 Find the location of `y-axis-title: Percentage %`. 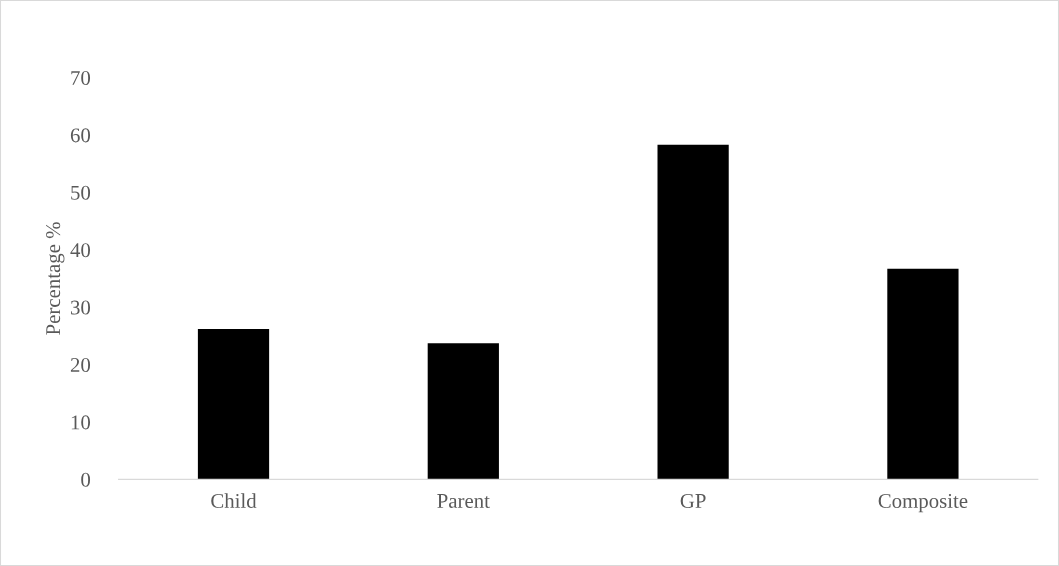

y-axis-title: Percentage % is located at coordinates (55, 278).